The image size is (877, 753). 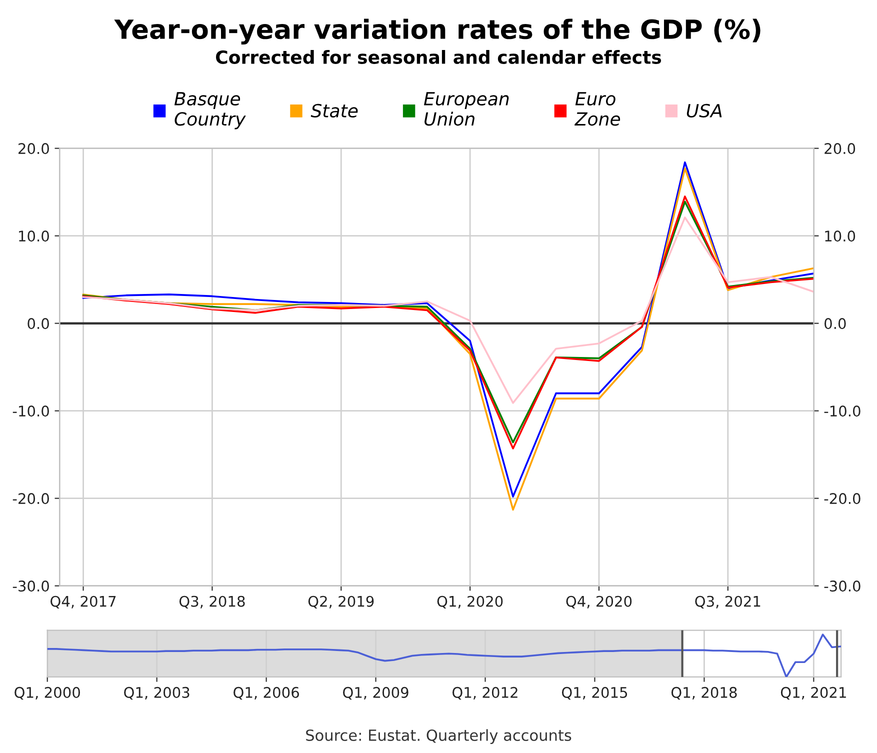 What do you see at coordinates (813, 693) in the screenshot?
I see `x-tick-label: Q1, 2021` at bounding box center [813, 693].